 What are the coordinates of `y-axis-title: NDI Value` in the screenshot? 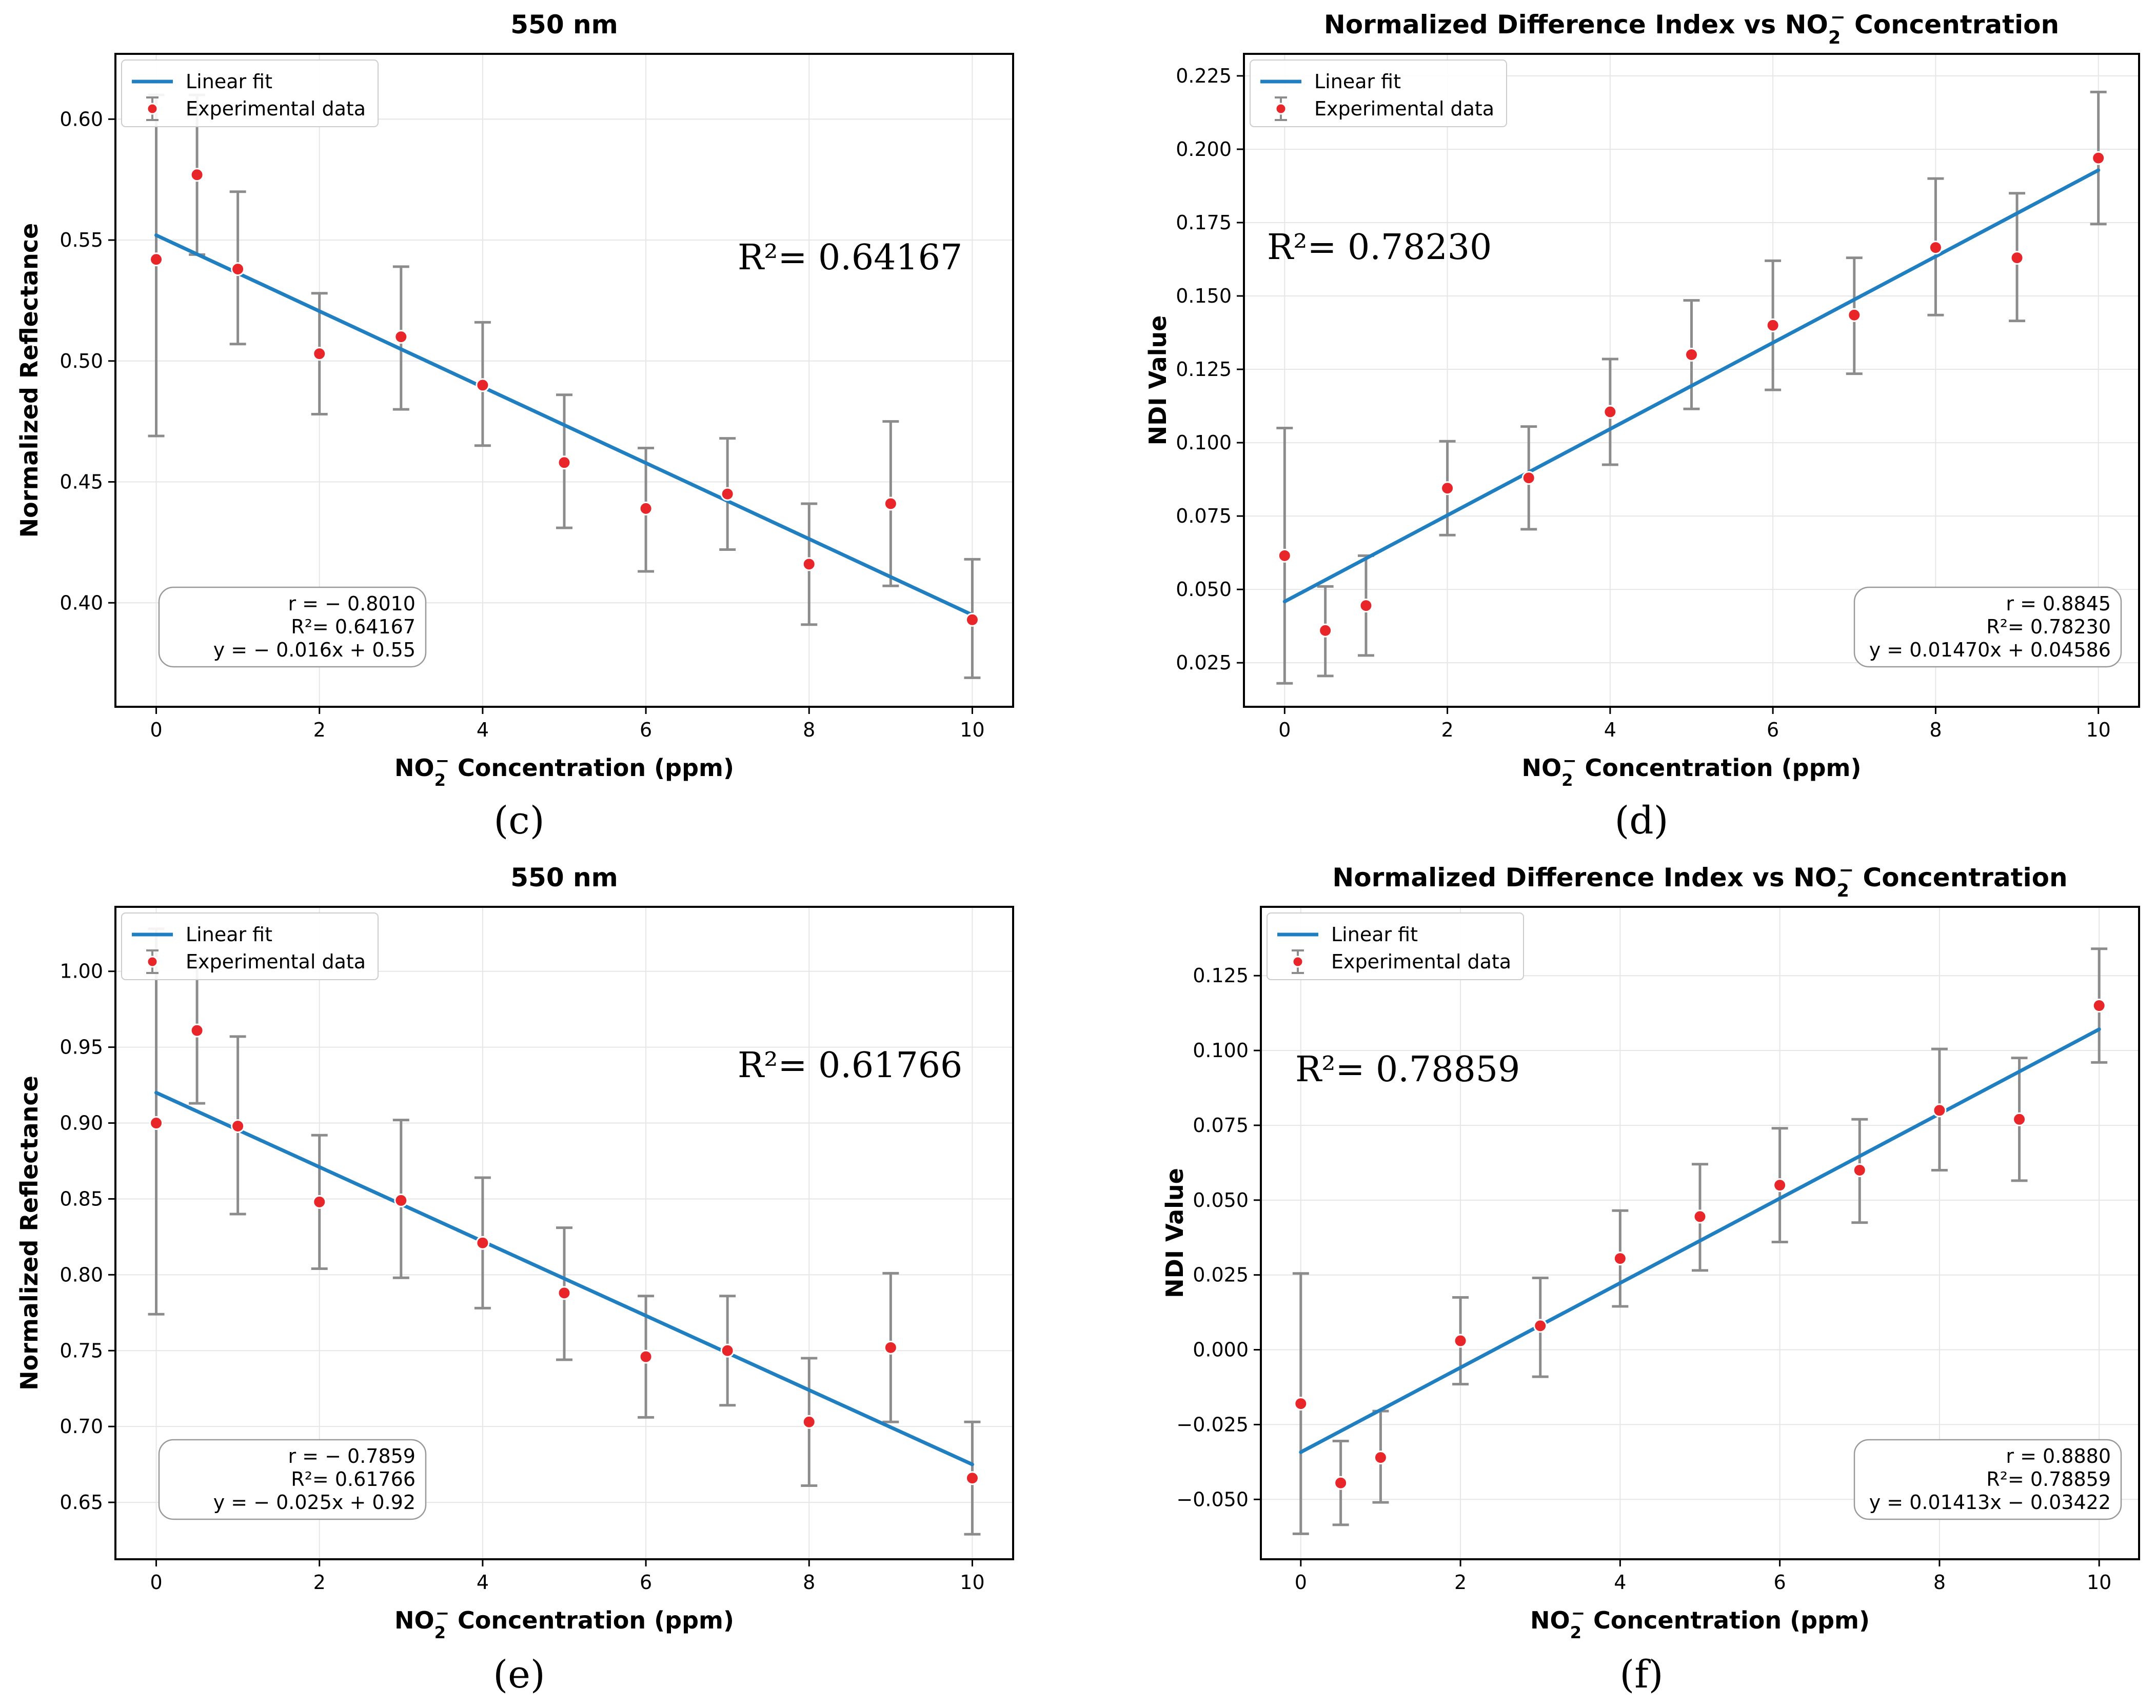 It's located at (1158, 381).